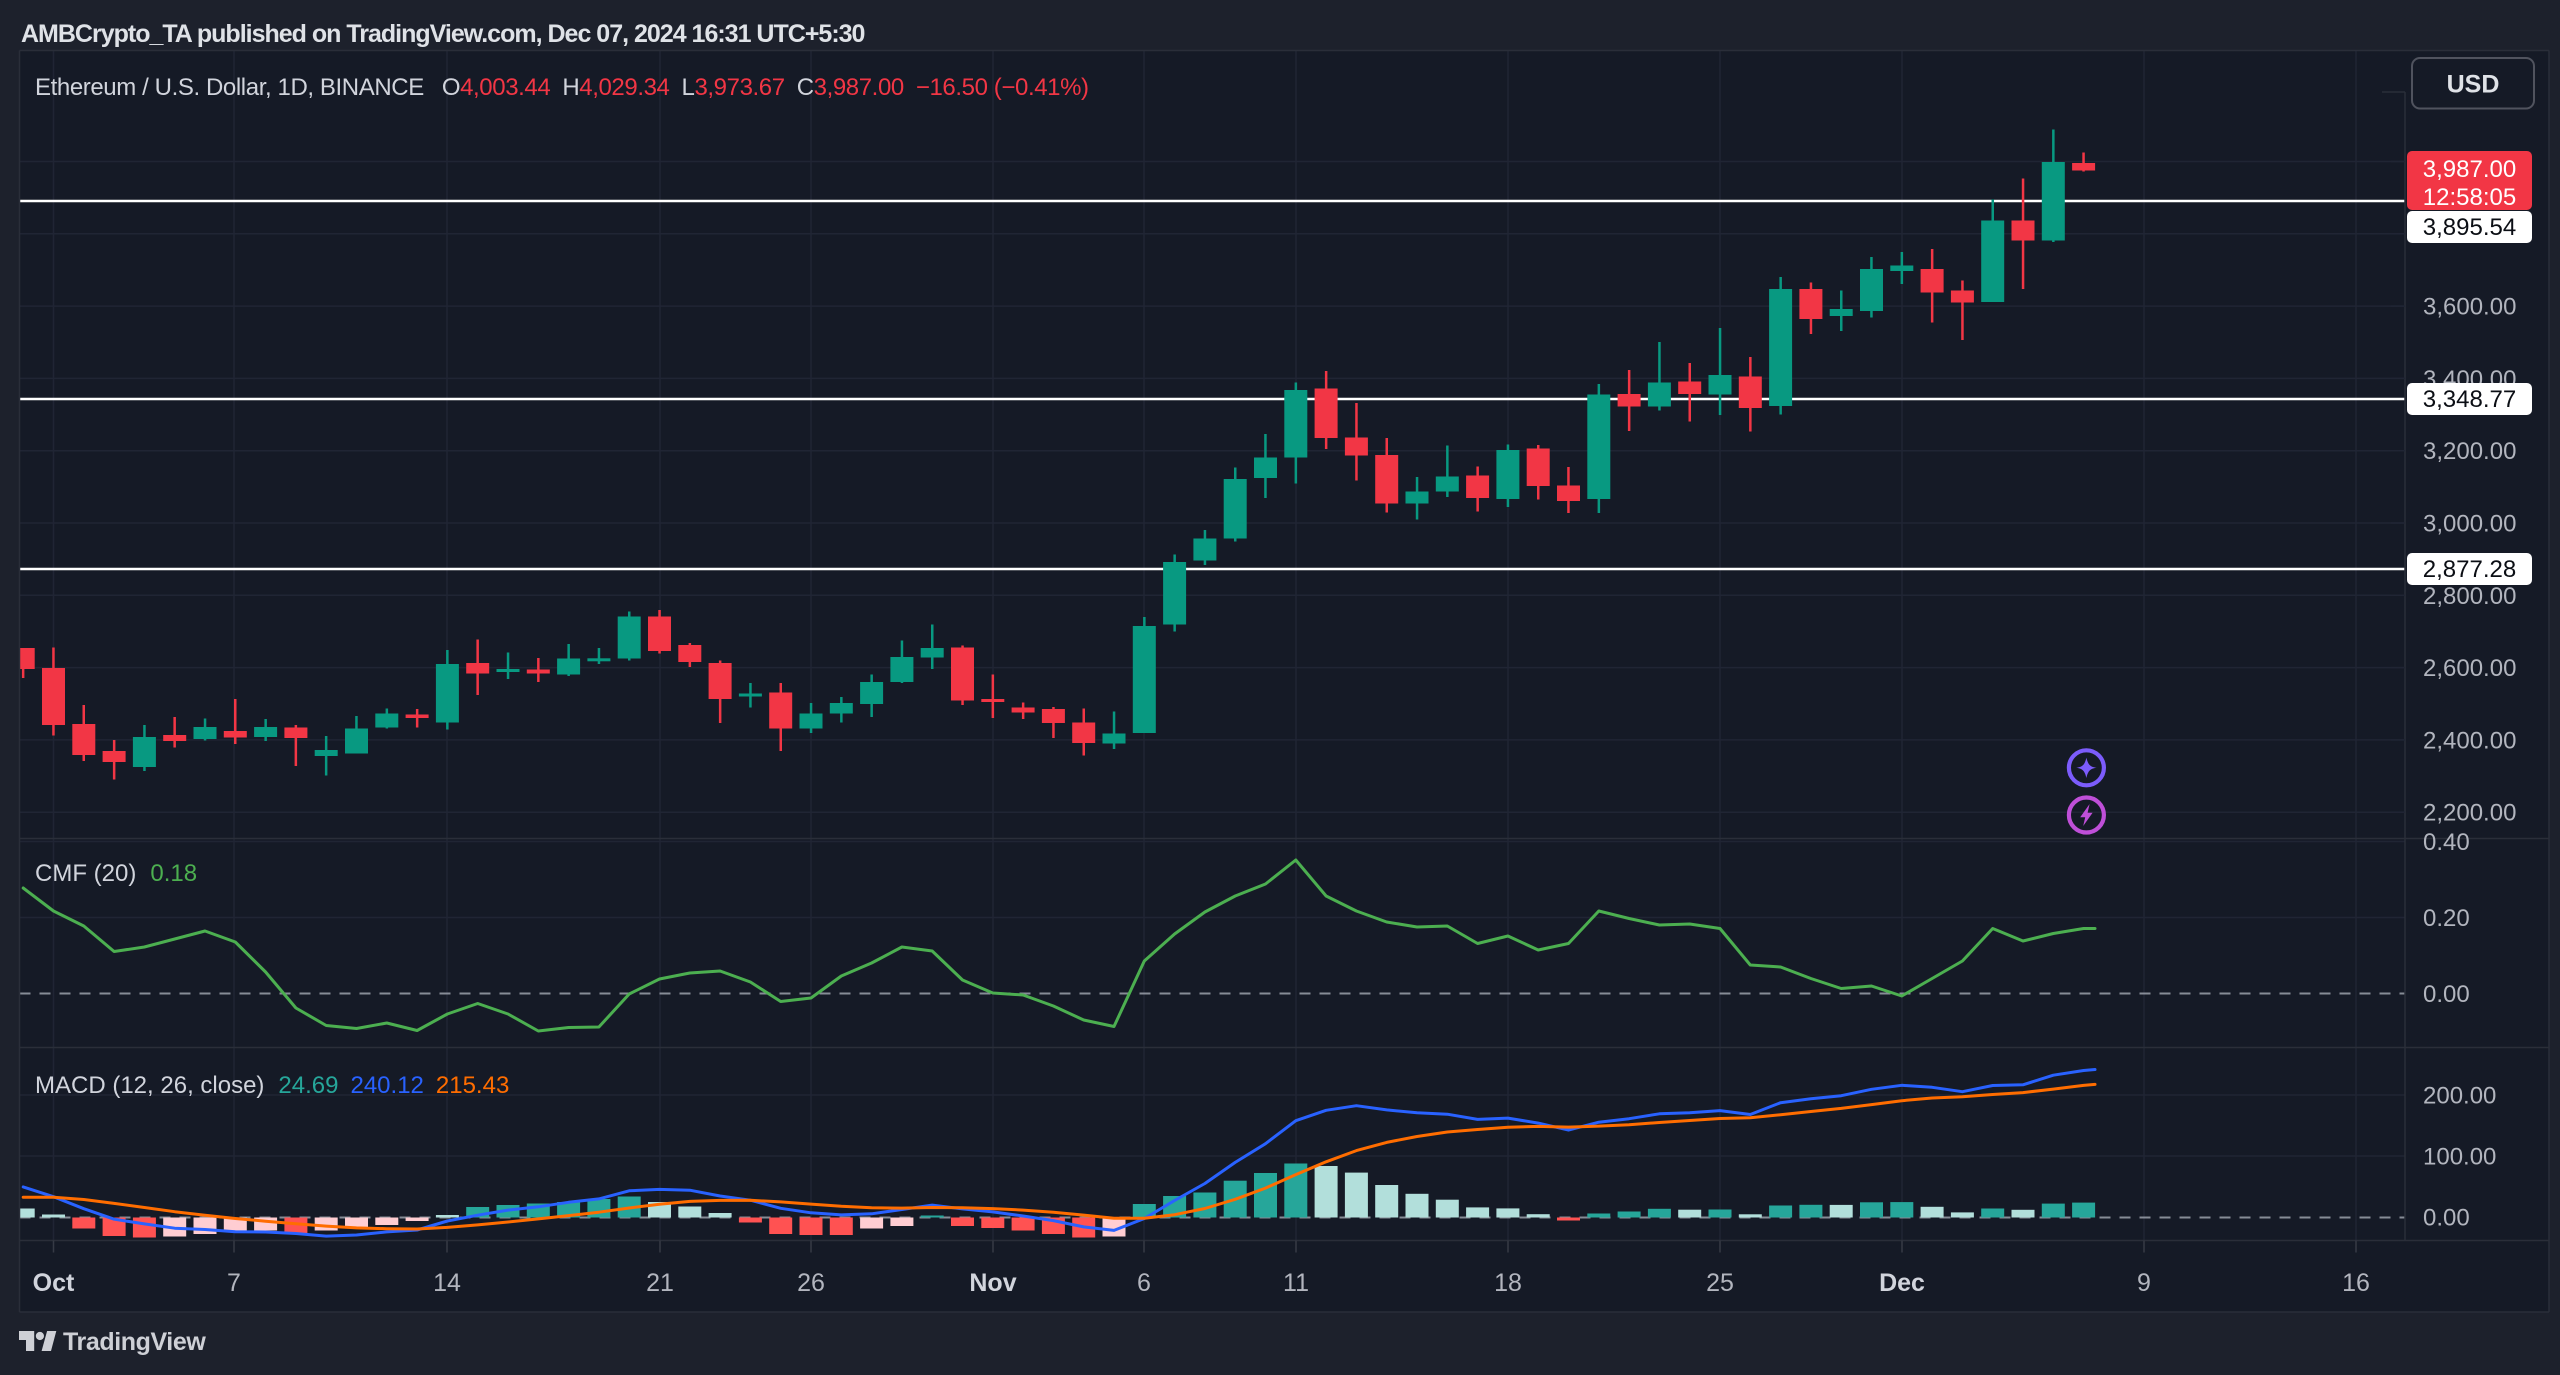 This screenshot has height=1375, width=2560. Describe the element at coordinates (447, 1283) in the screenshot. I see `svg-text: 14` at that location.